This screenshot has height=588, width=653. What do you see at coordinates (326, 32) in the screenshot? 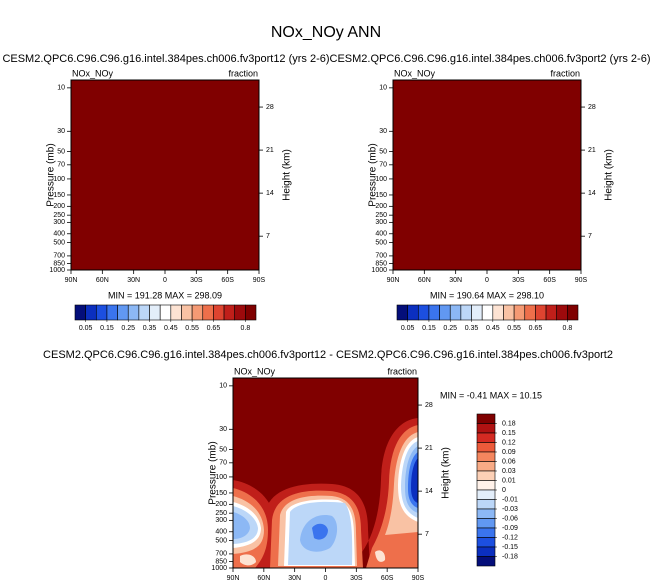
I see `page-title: NOx_NOy ANN` at bounding box center [326, 32].